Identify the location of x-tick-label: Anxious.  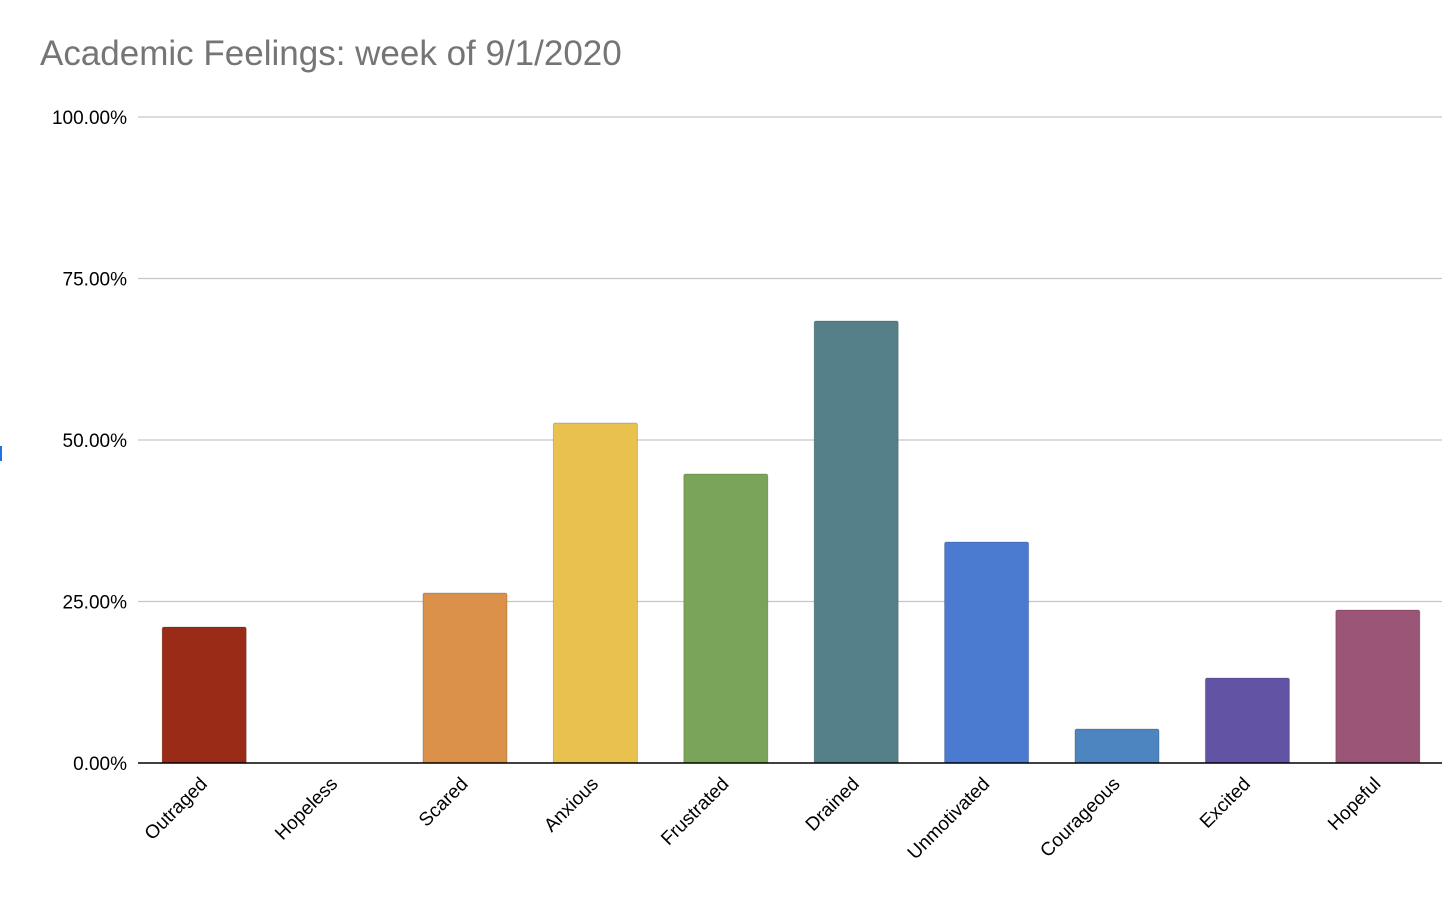
(571, 805).